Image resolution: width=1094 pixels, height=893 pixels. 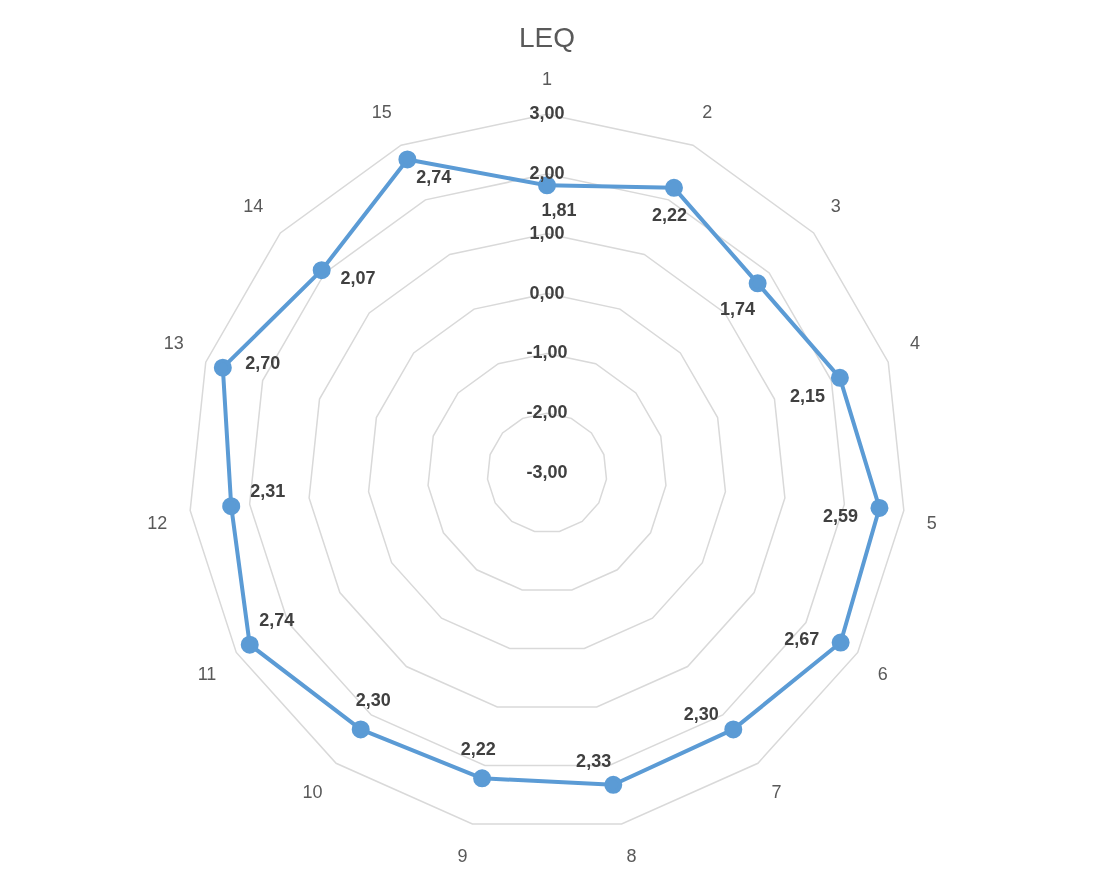 What do you see at coordinates (547, 113) in the screenshot?
I see `y-tick-label: 3,00` at bounding box center [547, 113].